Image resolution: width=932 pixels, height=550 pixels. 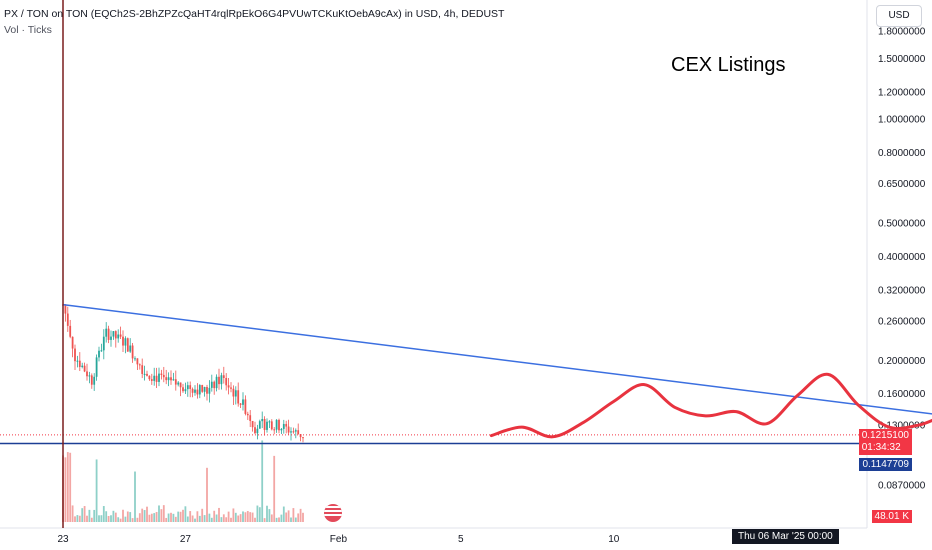 I want to click on us-flag-event-icon, so click(x=333, y=513).